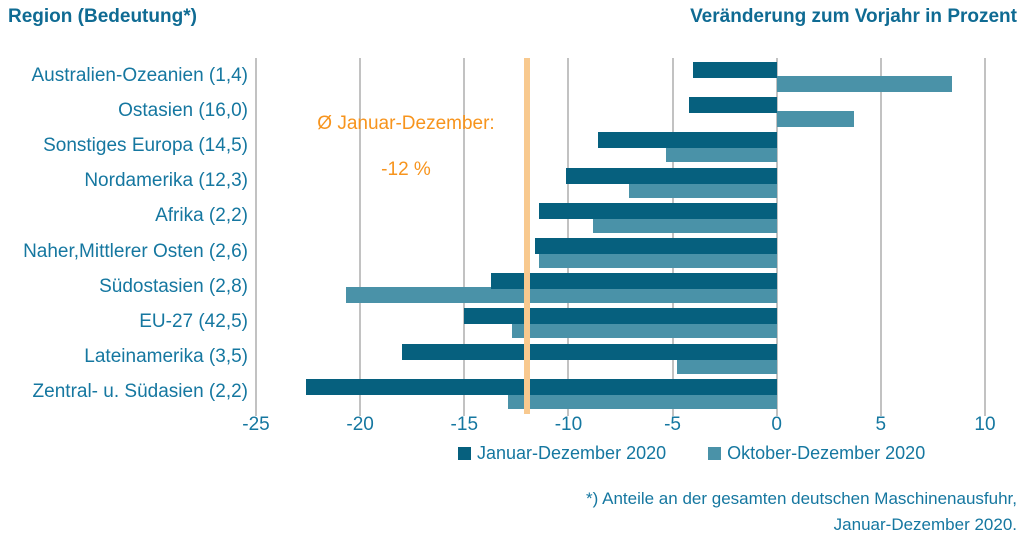  Describe the element at coordinates (714, 453) in the screenshot. I see `legend-swatch-oktober-dezember` at that location.